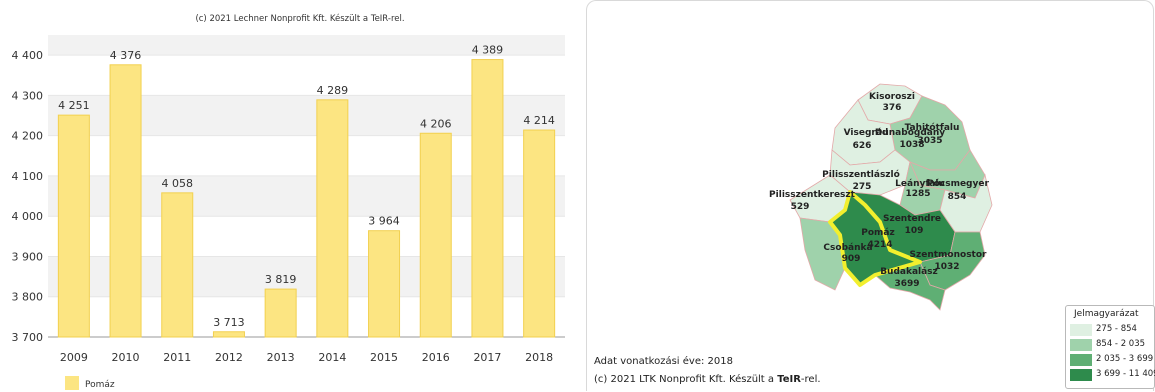  What do you see at coordinates (539, 233) in the screenshot?
I see `bar-2018` at bounding box center [539, 233].